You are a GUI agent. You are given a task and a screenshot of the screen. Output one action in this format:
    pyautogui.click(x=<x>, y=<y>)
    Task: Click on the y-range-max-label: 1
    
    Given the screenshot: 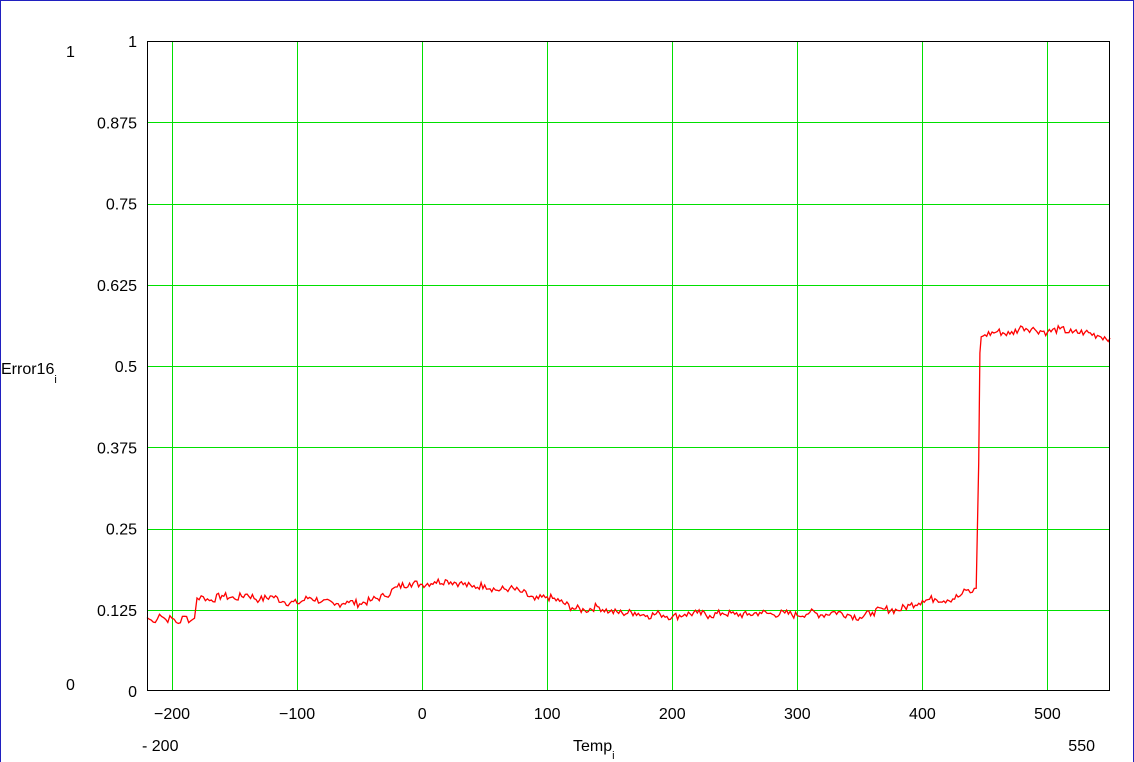 What is the action you would take?
    pyautogui.click(x=70, y=52)
    